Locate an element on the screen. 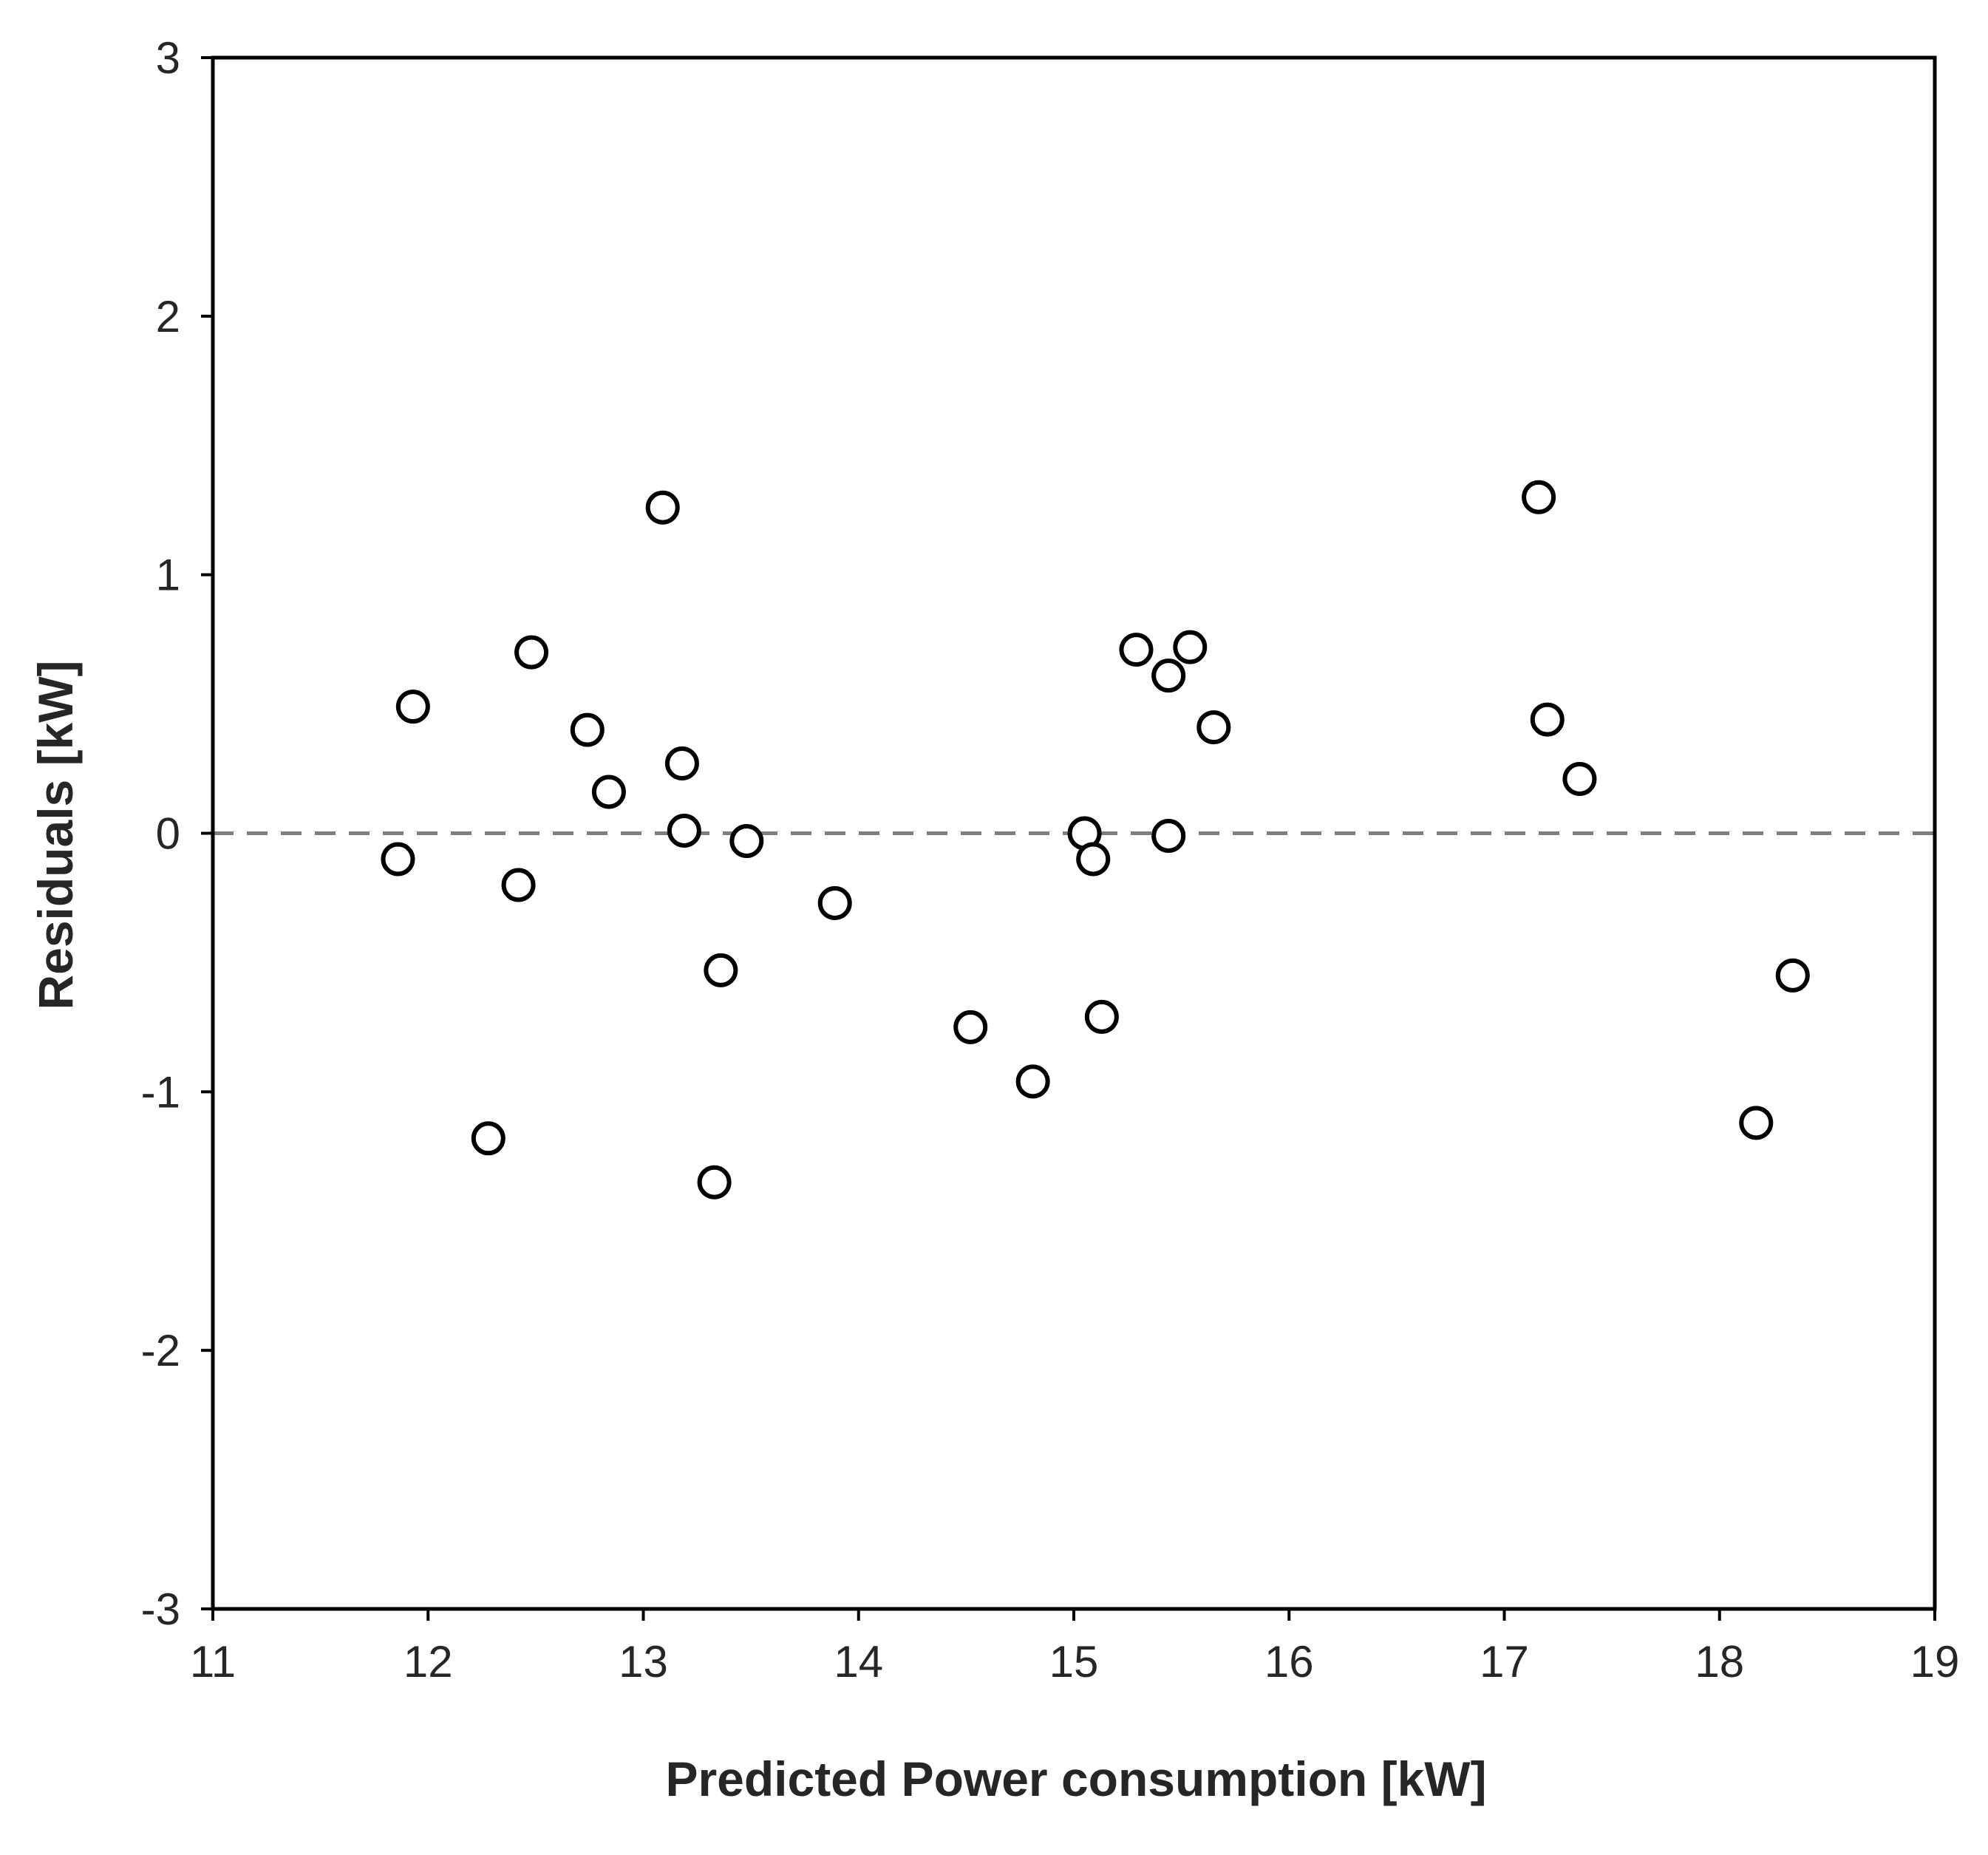  x-axis-title: Predicted Power consumption [kW] is located at coordinates (1075, 1779).